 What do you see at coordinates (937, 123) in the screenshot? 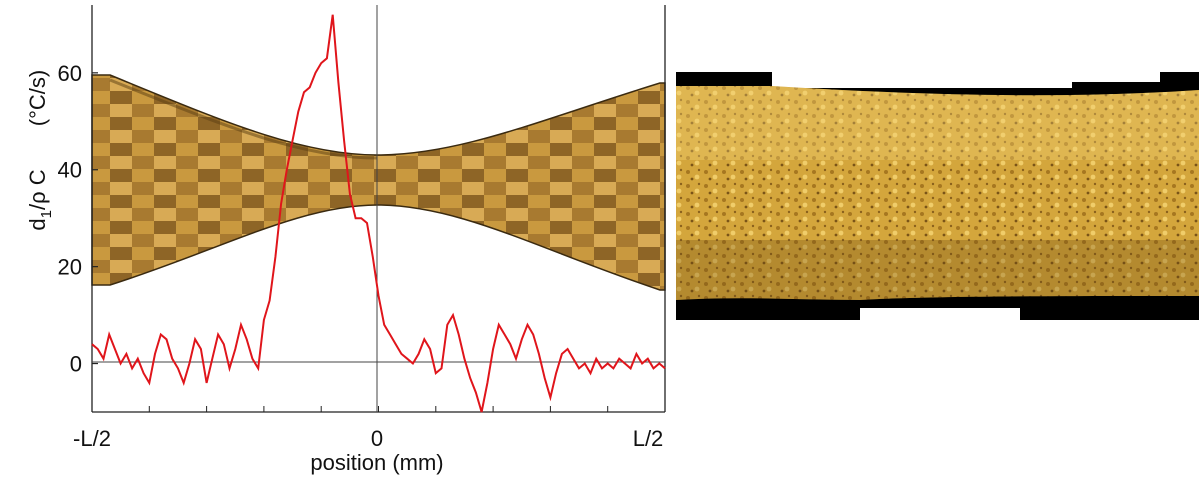
I see `photo-light-overlay` at bounding box center [937, 123].